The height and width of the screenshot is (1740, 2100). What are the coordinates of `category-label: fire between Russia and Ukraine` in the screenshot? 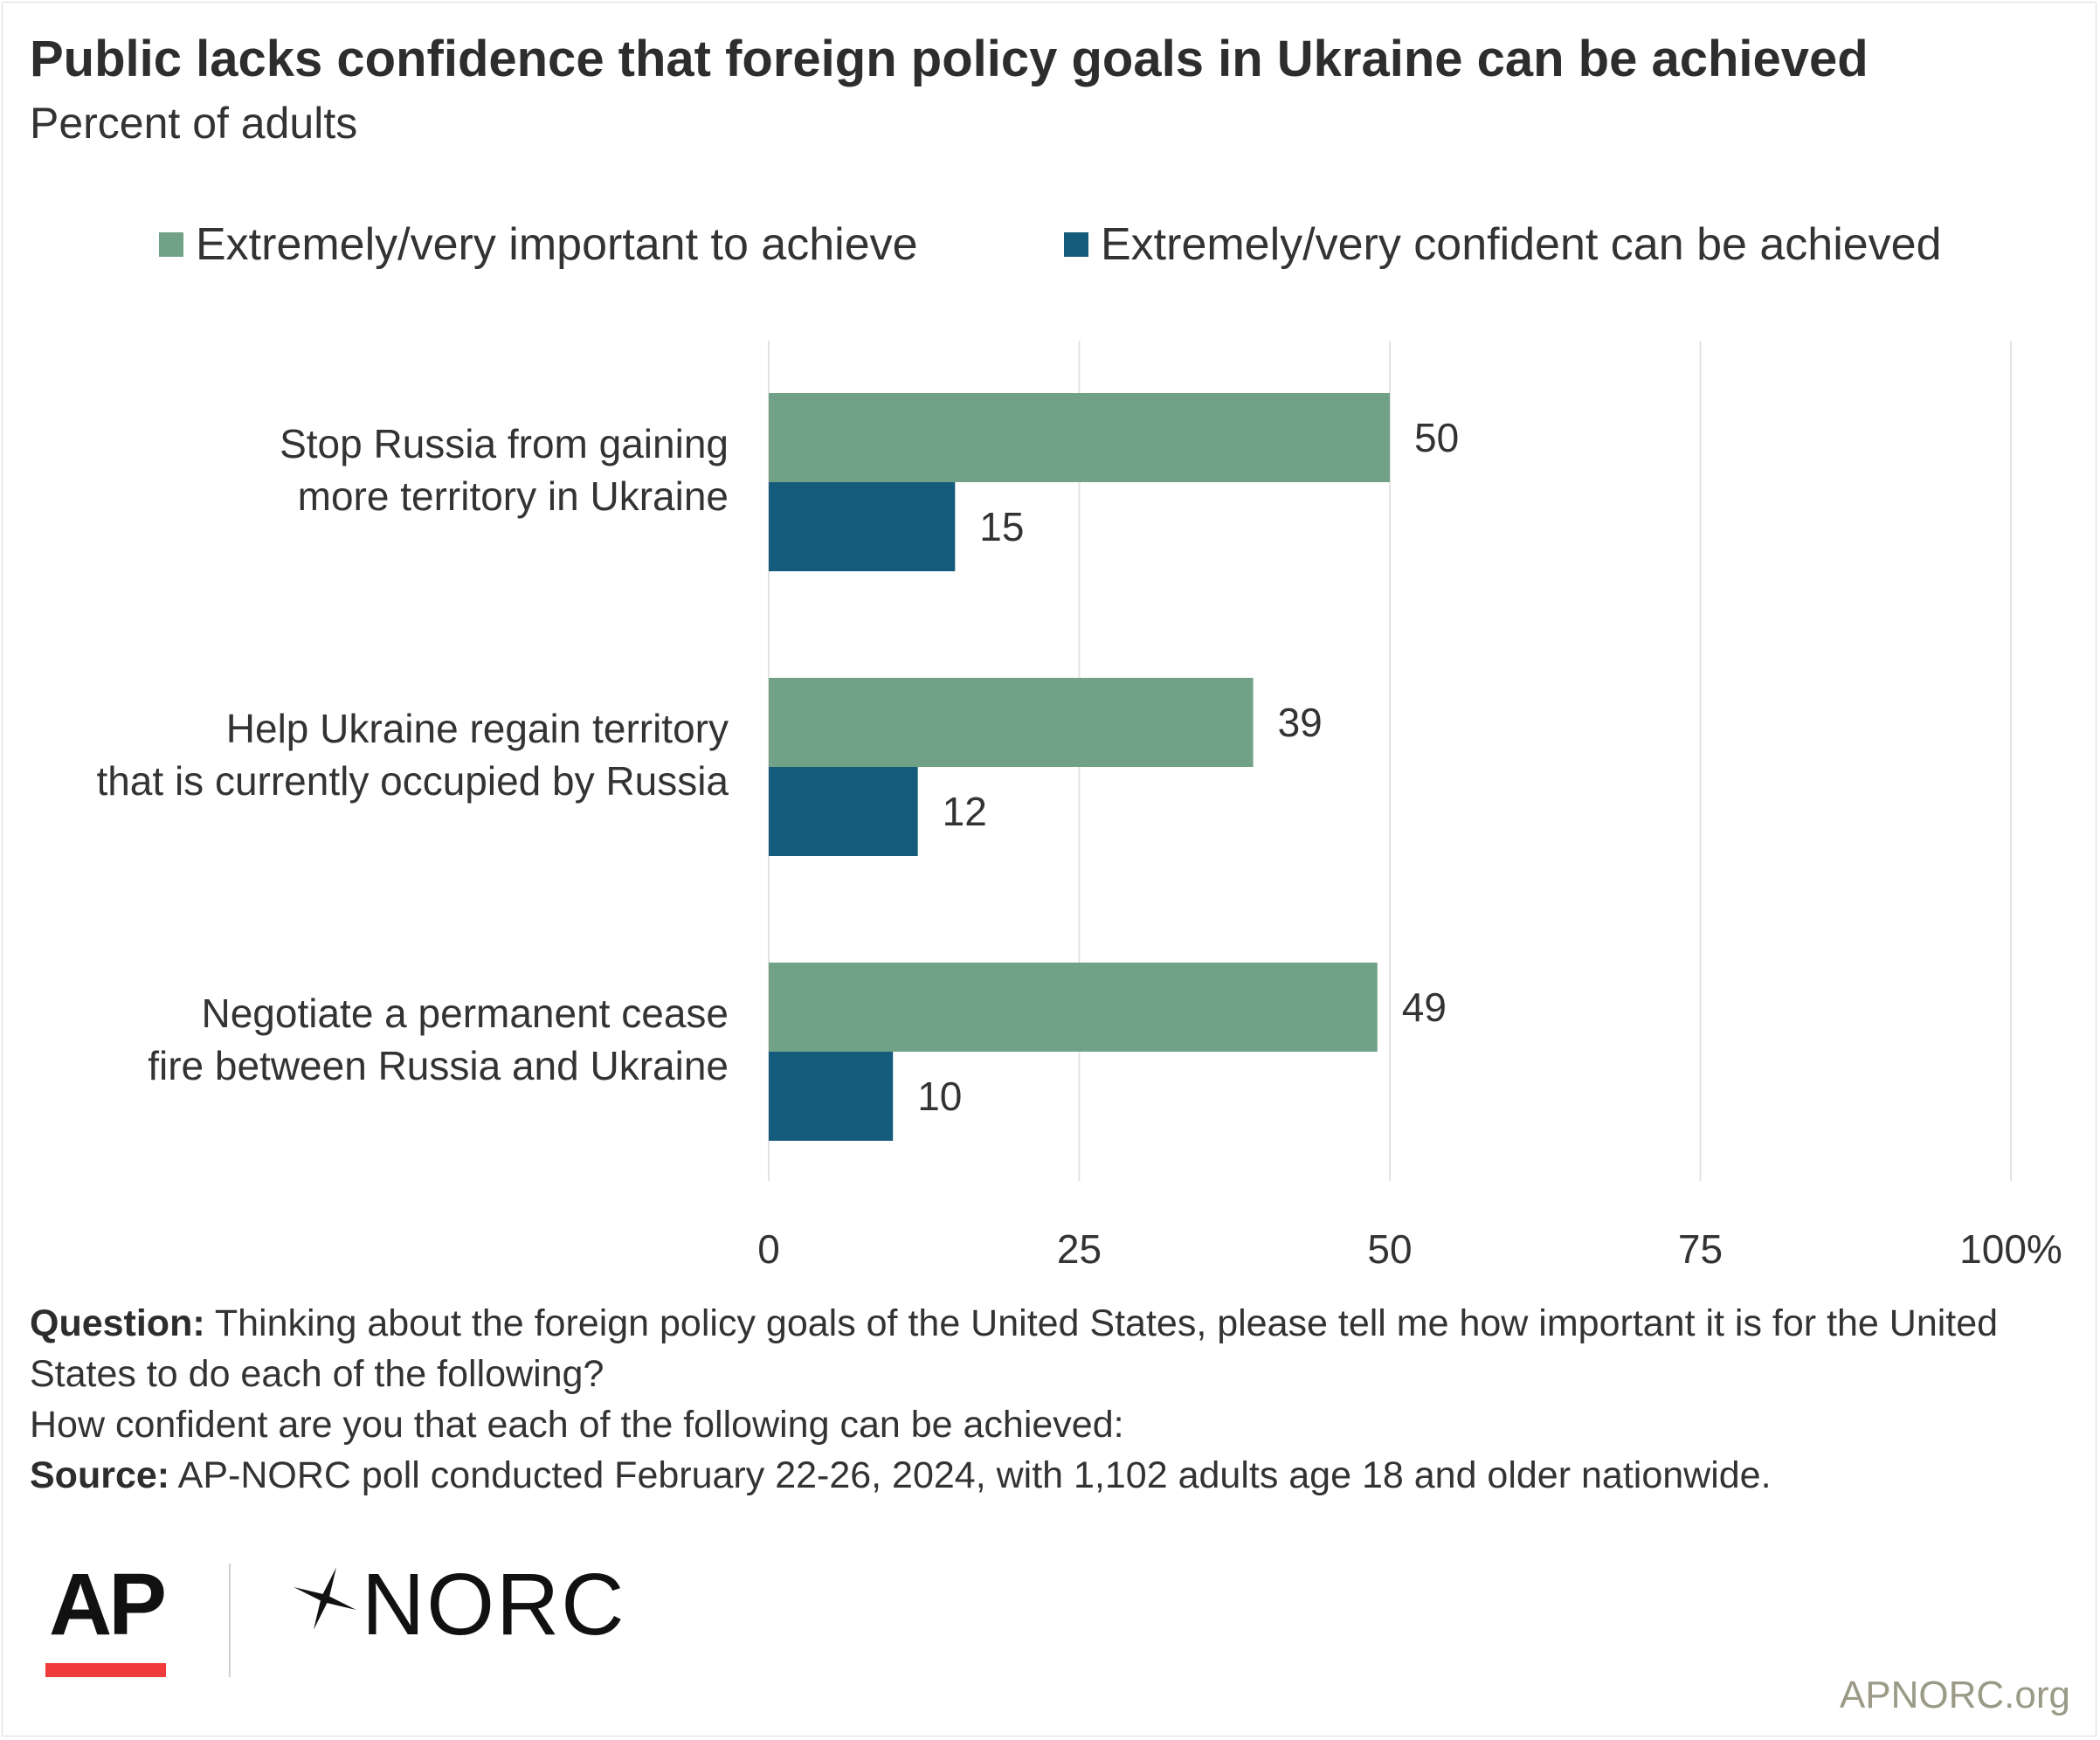 It's located at (439, 1066).